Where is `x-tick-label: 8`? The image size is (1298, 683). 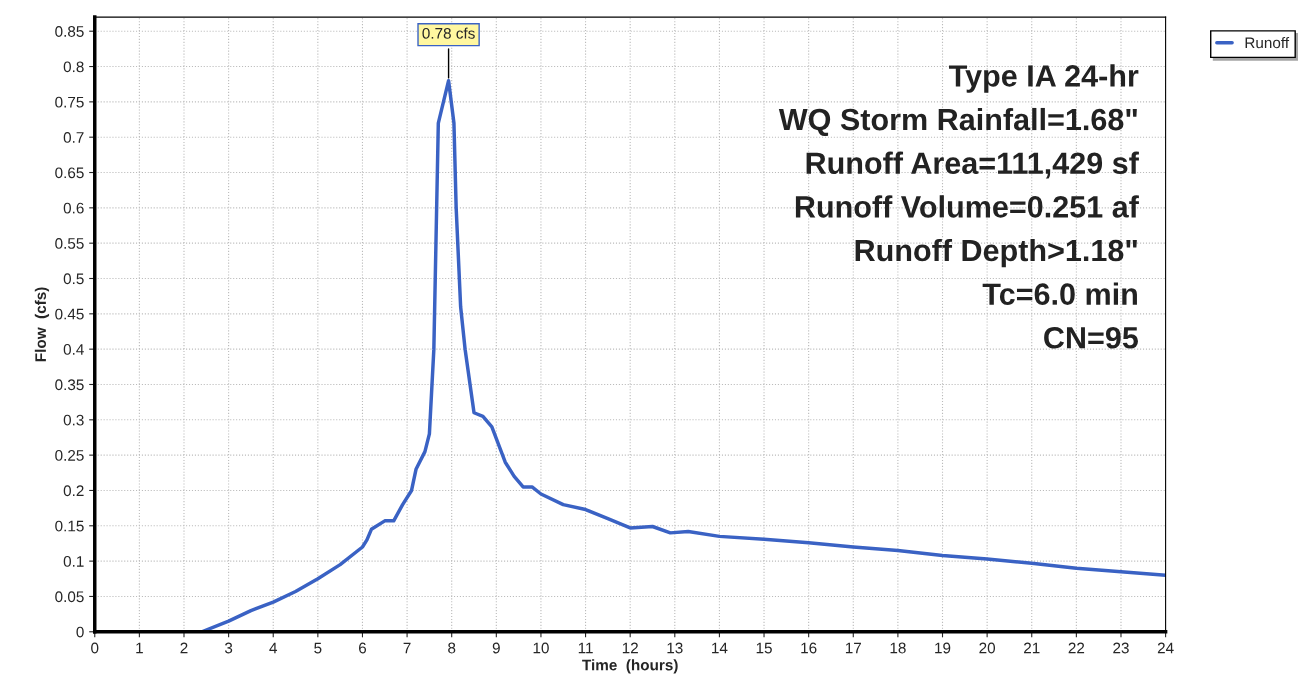 x-tick-label: 8 is located at coordinates (452, 648).